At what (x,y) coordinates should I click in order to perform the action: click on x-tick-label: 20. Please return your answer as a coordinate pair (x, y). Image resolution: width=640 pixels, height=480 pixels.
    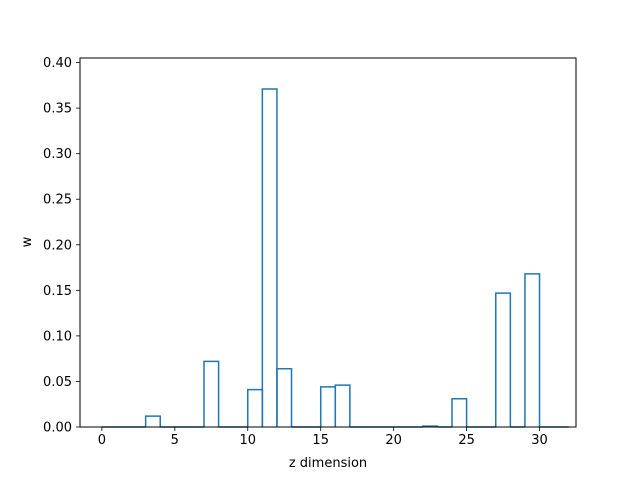
    Looking at the image, I should click on (393, 440).